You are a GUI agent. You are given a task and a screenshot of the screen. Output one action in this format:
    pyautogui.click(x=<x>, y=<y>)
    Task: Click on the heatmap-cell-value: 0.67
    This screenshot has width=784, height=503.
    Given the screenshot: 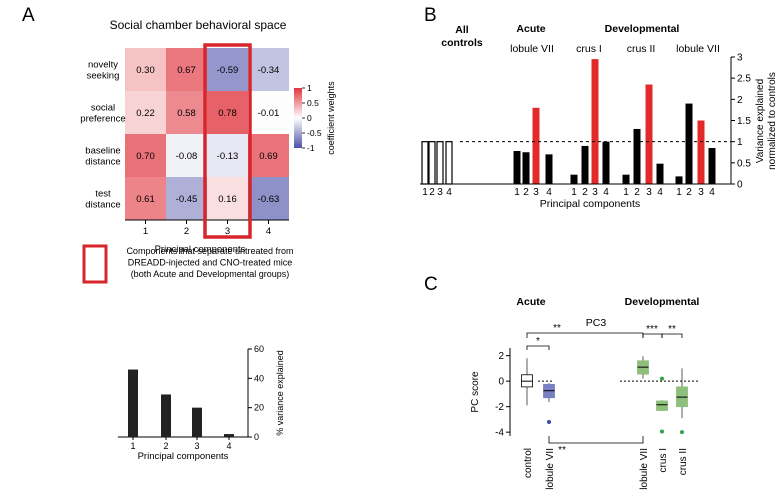 What is the action you would take?
    pyautogui.click(x=186, y=70)
    